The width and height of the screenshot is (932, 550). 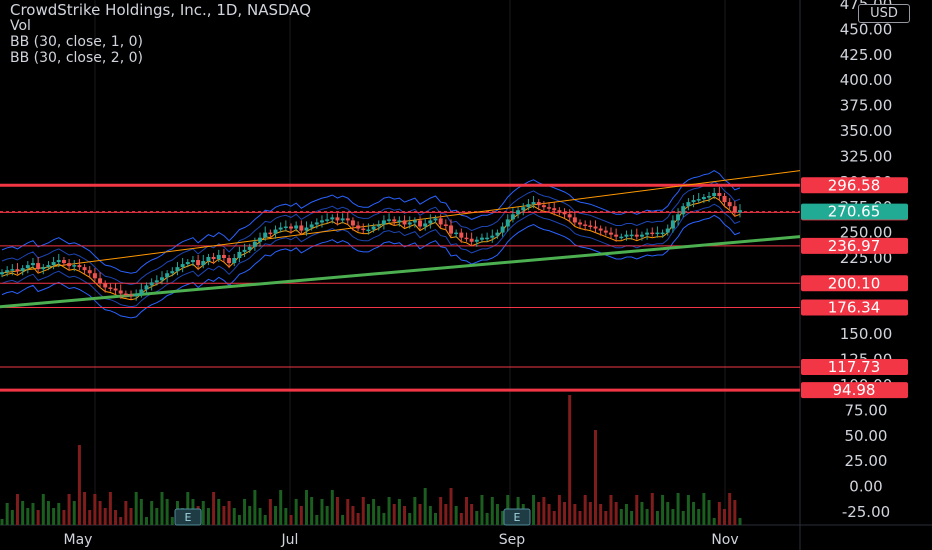 I want to click on level-price-text: 117.73, so click(x=854, y=367).